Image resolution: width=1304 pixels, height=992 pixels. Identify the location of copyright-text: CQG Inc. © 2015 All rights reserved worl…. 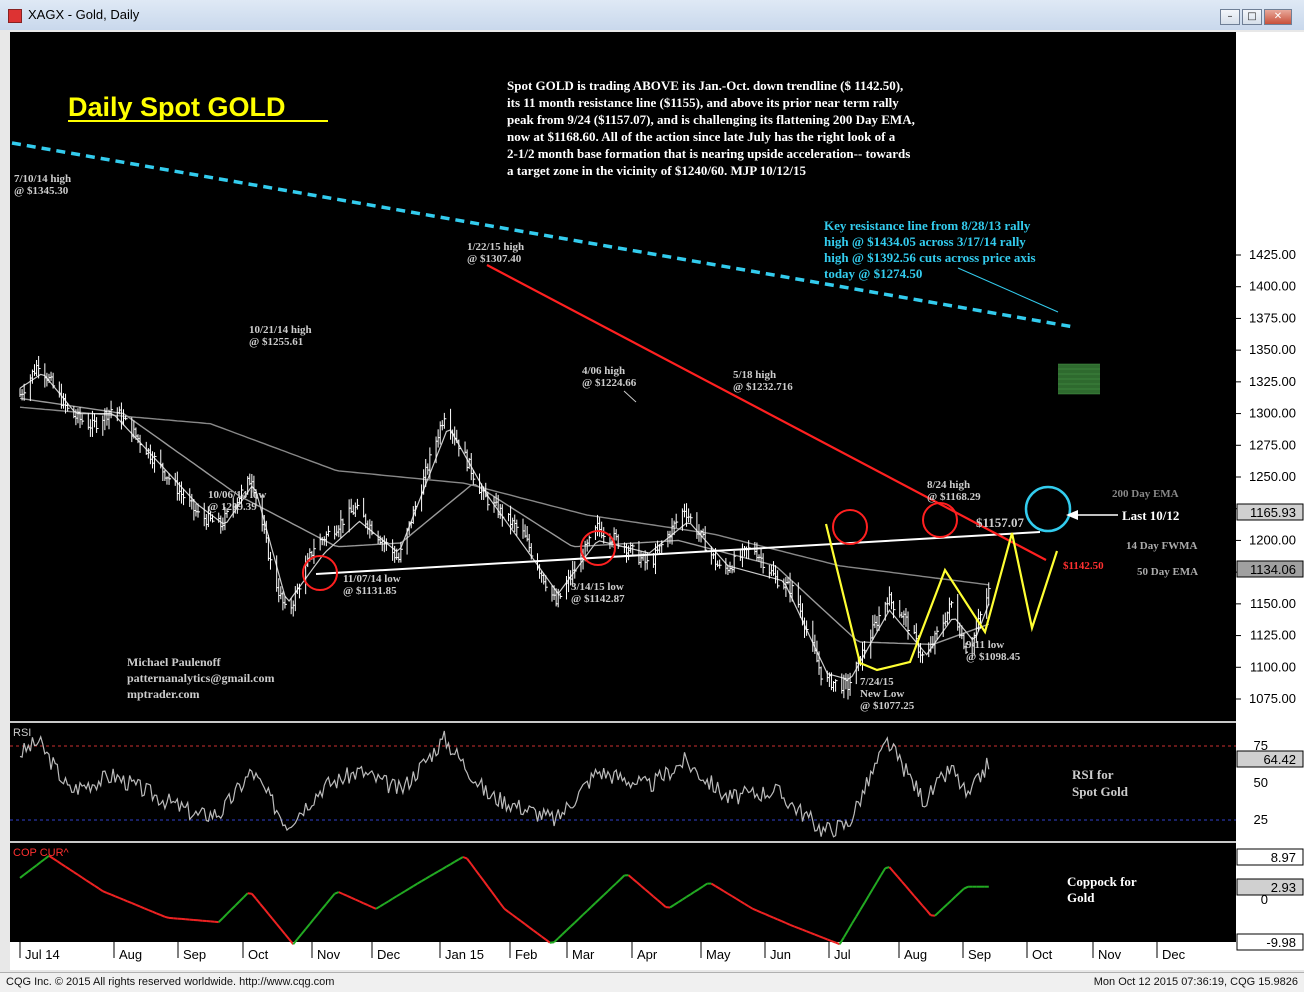
(170, 982).